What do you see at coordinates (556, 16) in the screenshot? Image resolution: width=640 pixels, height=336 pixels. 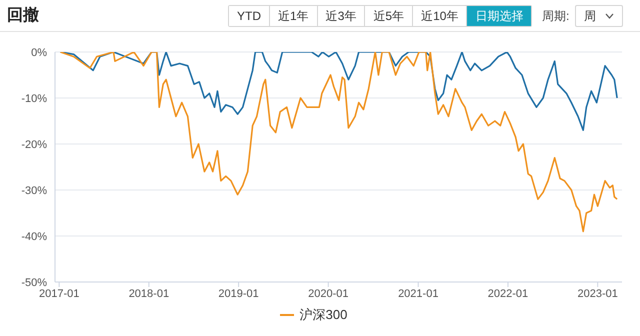 I see `text: 周期:` at bounding box center [556, 16].